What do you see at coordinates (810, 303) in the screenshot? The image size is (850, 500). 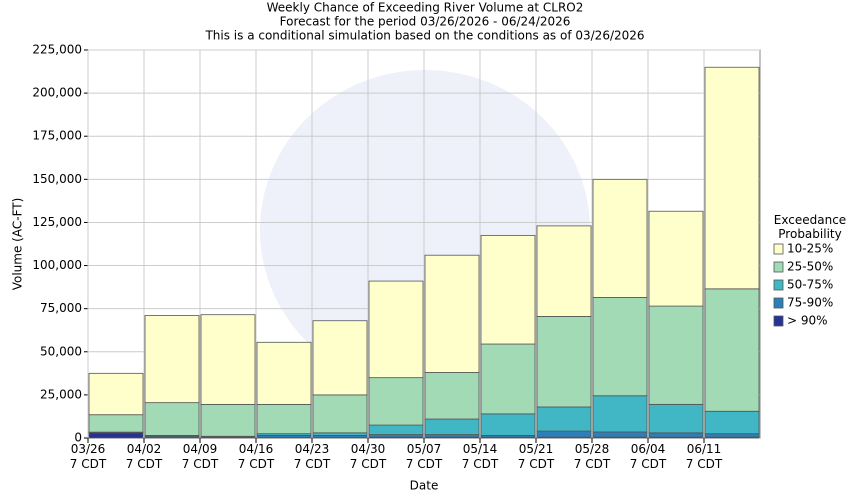 I see `legend-label: 75-90%` at bounding box center [810, 303].